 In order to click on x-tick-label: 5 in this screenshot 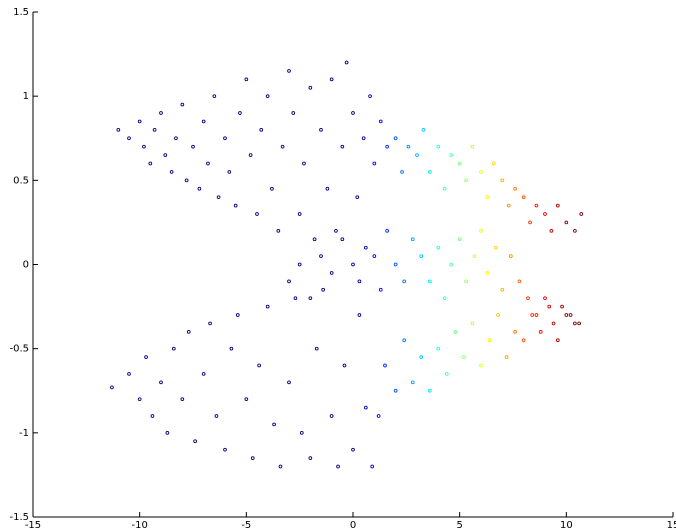, I will do `click(459, 525)`.